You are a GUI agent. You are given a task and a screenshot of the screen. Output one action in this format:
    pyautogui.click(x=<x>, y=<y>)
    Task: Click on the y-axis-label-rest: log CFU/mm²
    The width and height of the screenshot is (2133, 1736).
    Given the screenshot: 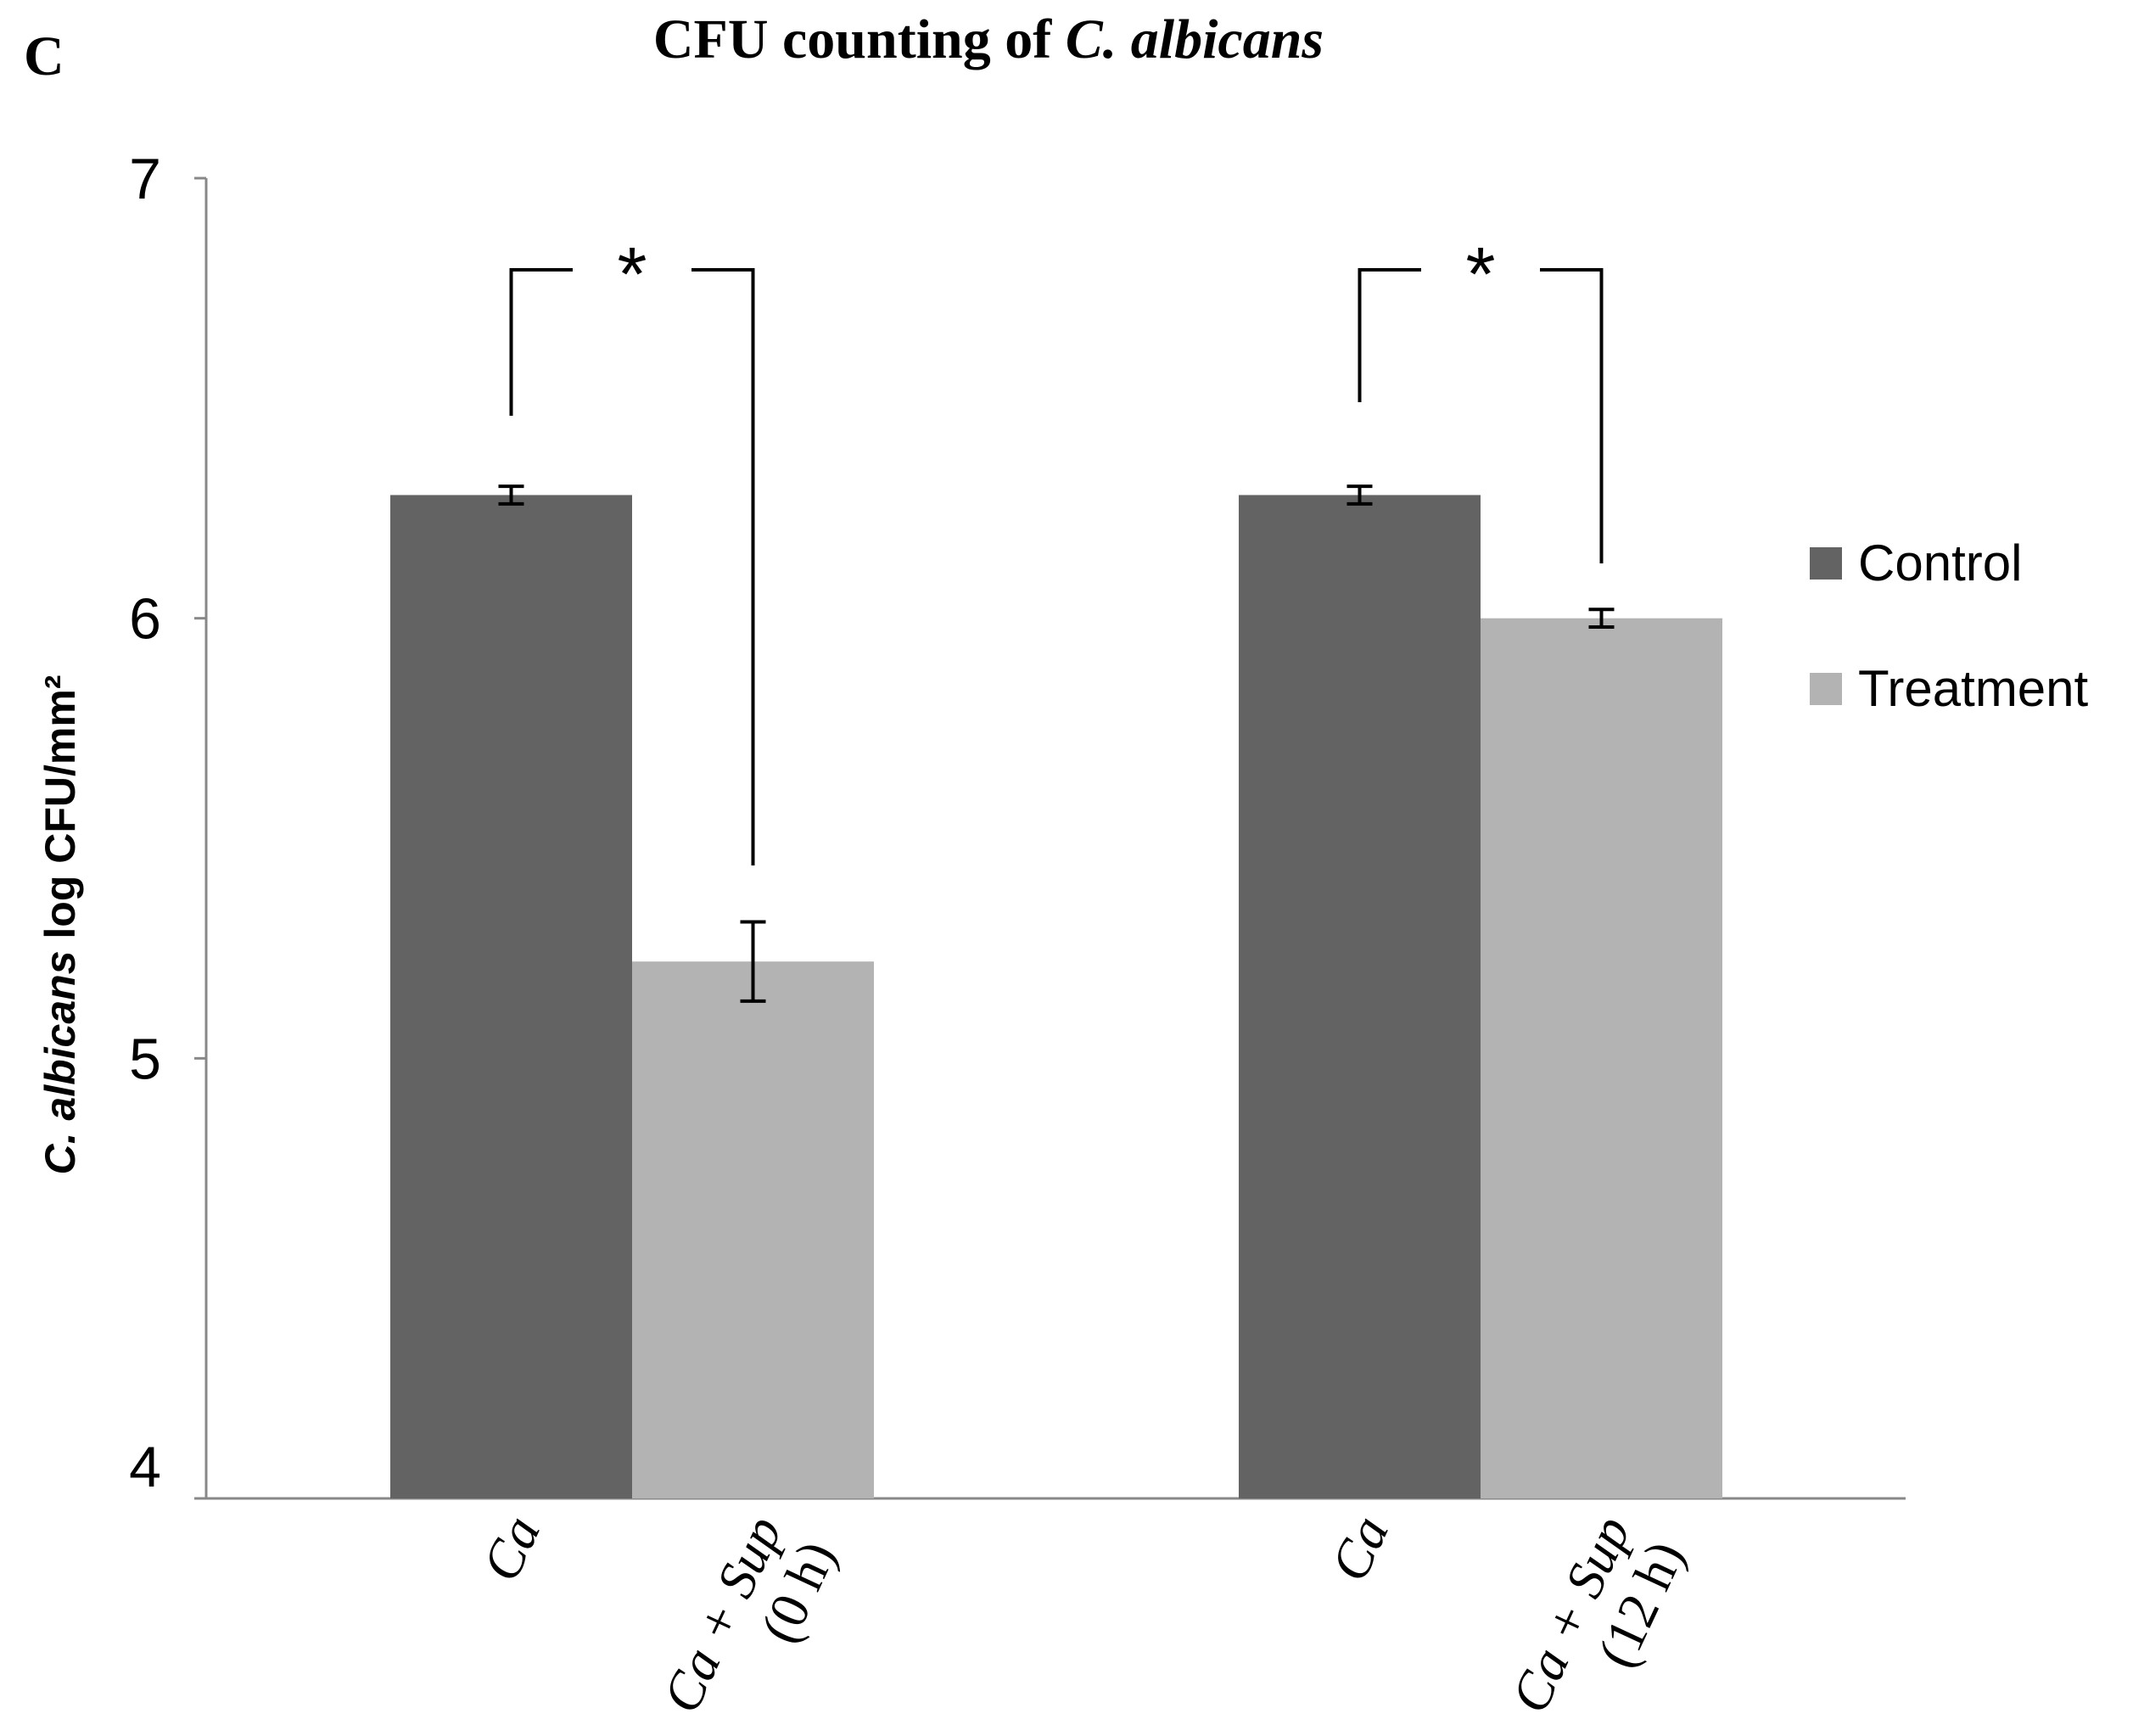 What is the action you would take?
    pyautogui.click(x=60, y=813)
    